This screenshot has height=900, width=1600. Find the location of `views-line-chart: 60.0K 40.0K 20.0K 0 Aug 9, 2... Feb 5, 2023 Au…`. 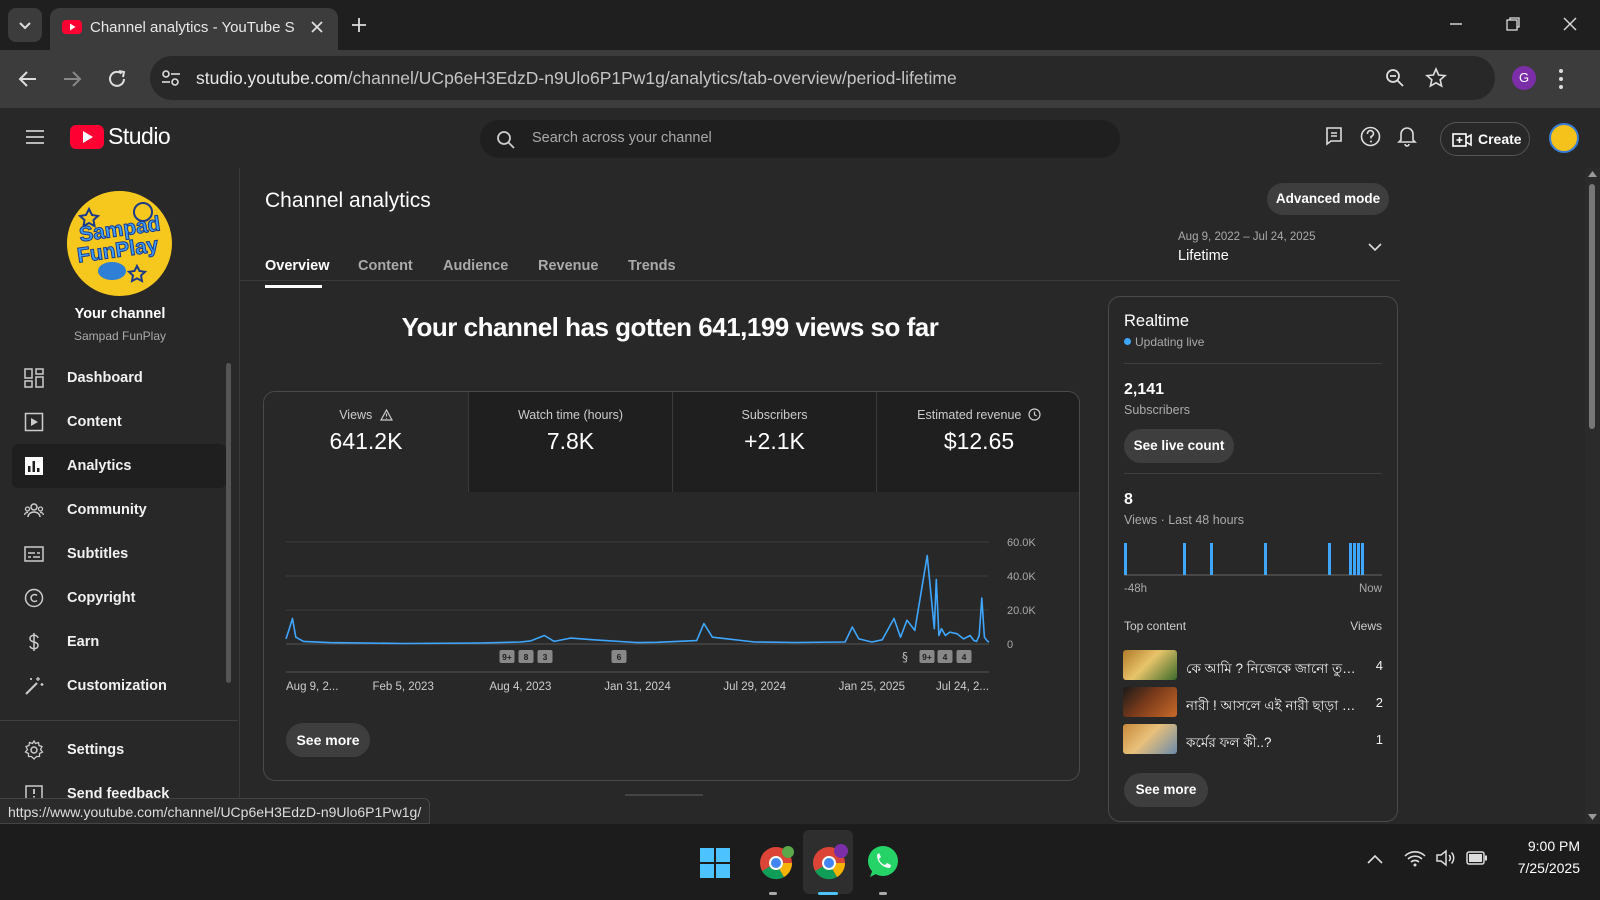

views-line-chart: 60.0K 40.0K 20.0K 0 Aug 9, 2... Feb 5, 2023 Au… is located at coordinates (660, 615).